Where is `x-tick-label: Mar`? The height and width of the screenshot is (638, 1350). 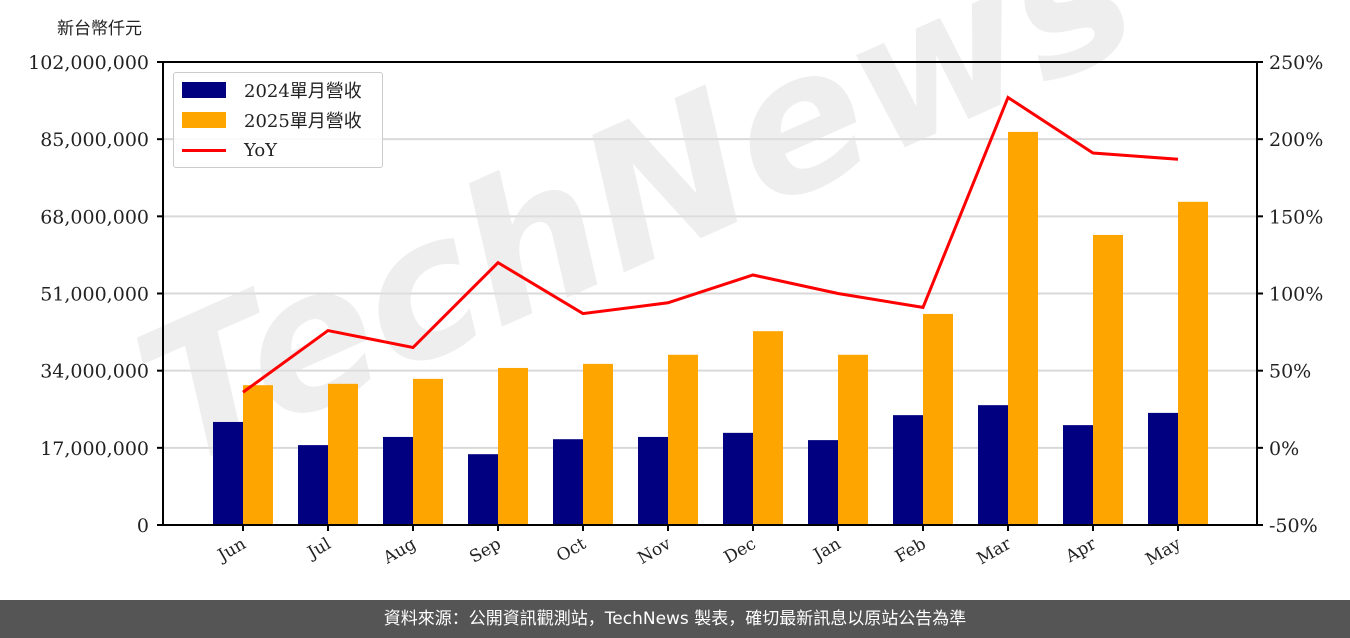 x-tick-label: Mar is located at coordinates (995, 552).